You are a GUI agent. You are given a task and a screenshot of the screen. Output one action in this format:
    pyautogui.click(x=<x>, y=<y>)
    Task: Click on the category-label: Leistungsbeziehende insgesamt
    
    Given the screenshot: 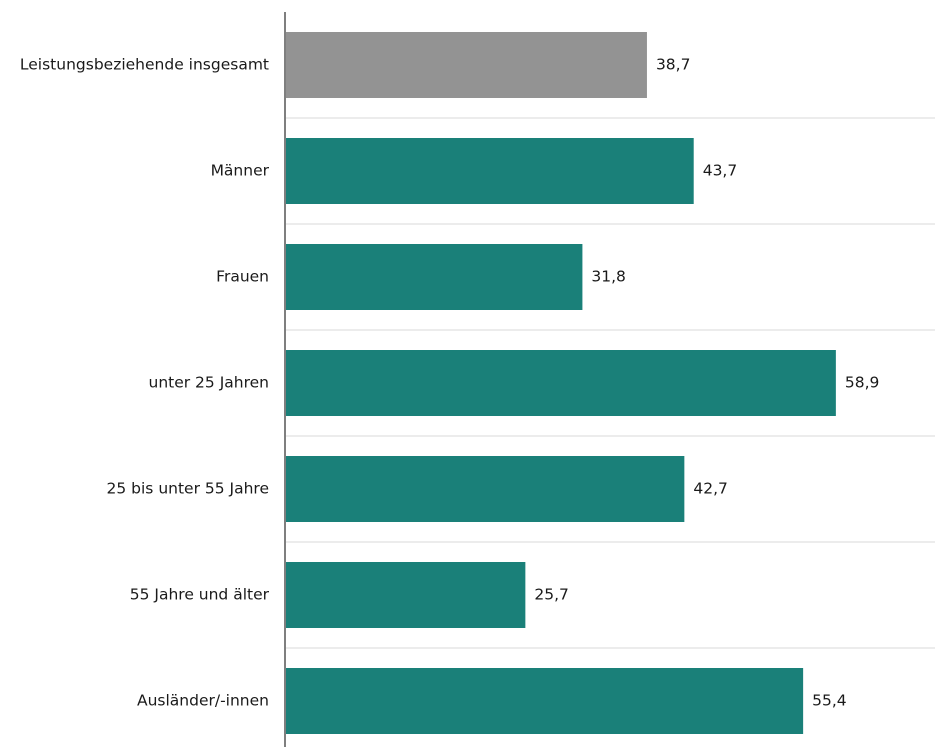 What is the action you would take?
    pyautogui.click(x=144, y=65)
    